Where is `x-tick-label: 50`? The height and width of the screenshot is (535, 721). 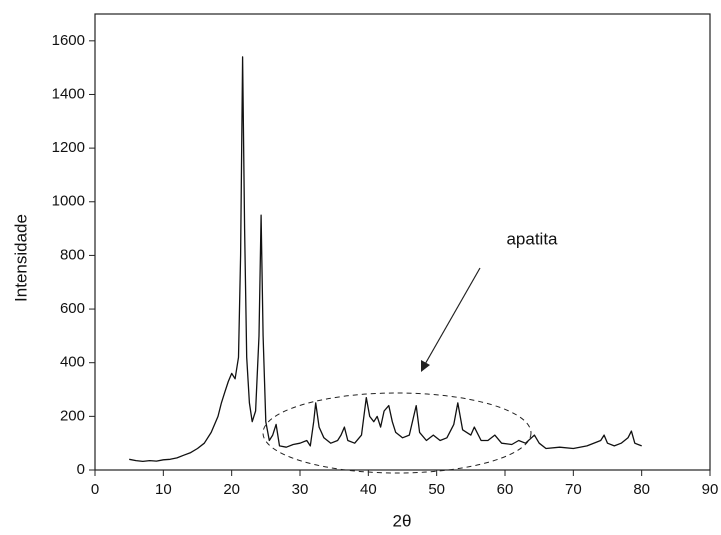
x-tick-label: 50 is located at coordinates (436, 489).